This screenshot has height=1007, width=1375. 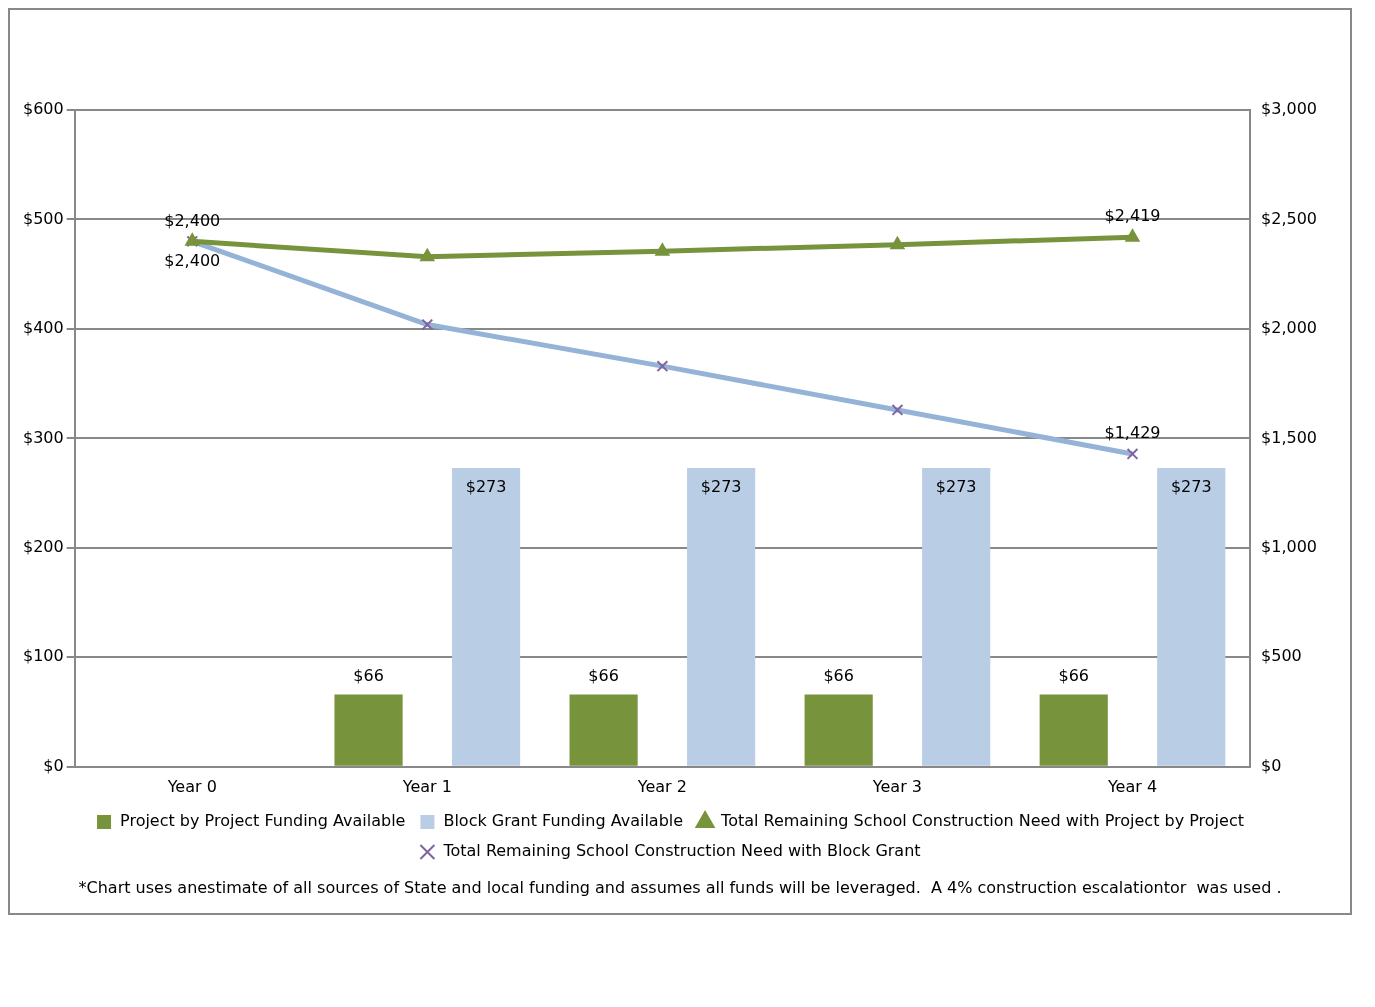 I want to click on y2-tick-label: $0, so click(x=1271, y=765).